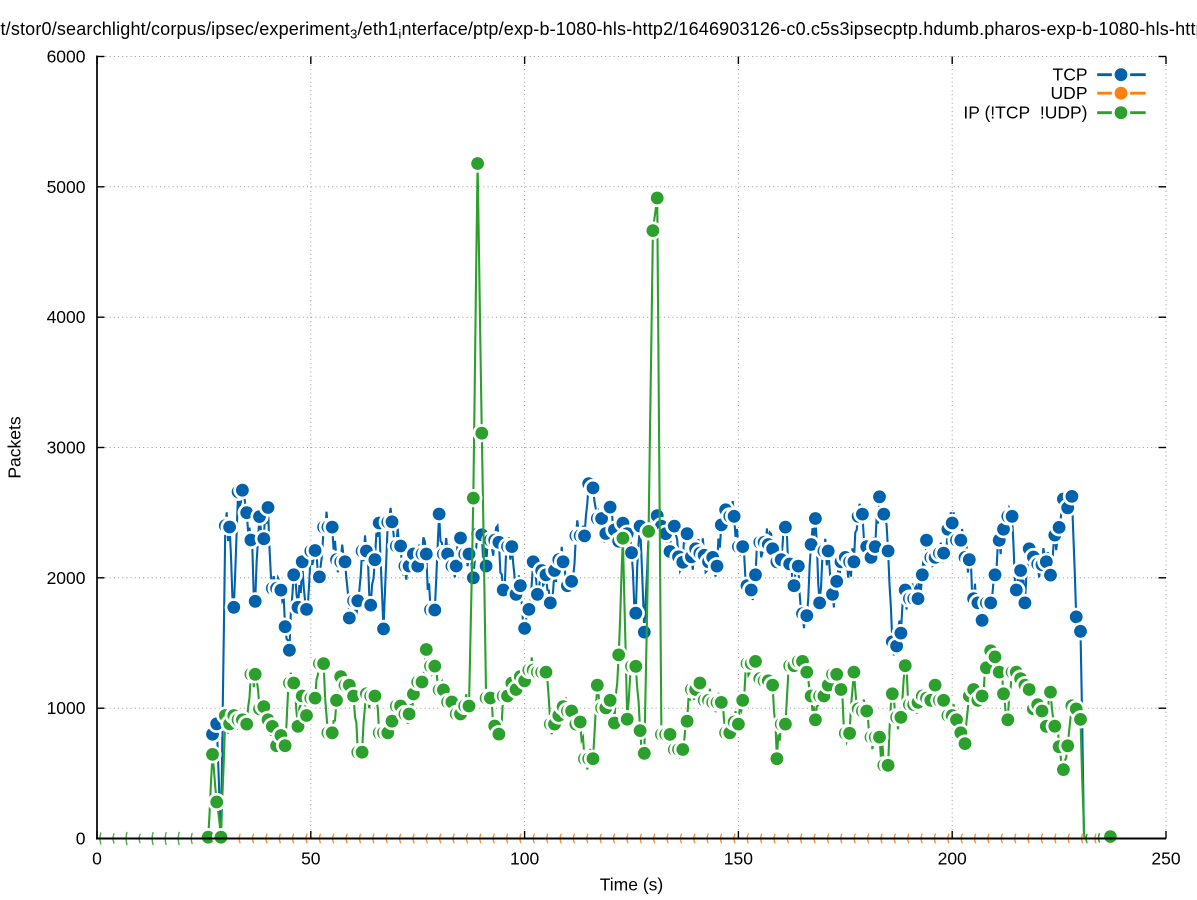 Image resolution: width=1197 pixels, height=900 pixels. What do you see at coordinates (1165, 859) in the screenshot?
I see `svg-text: 250` at bounding box center [1165, 859].